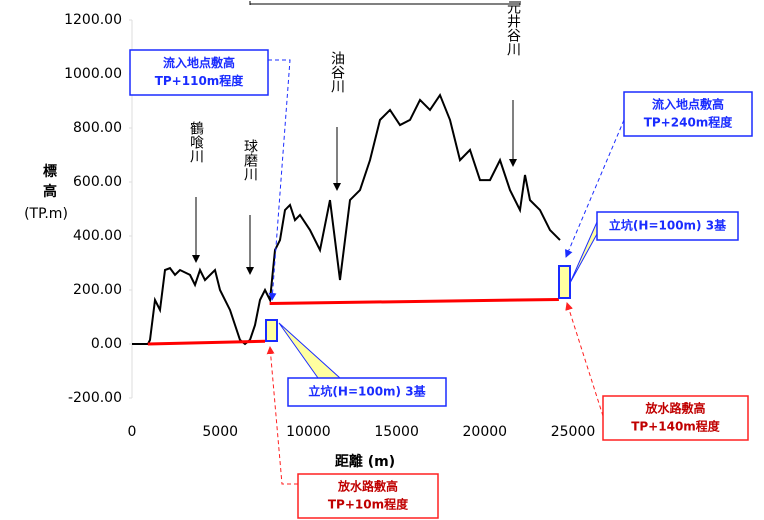  What do you see at coordinates (97, 236) in the screenshot?
I see `y-tick-label: 400.00` at bounding box center [97, 236].